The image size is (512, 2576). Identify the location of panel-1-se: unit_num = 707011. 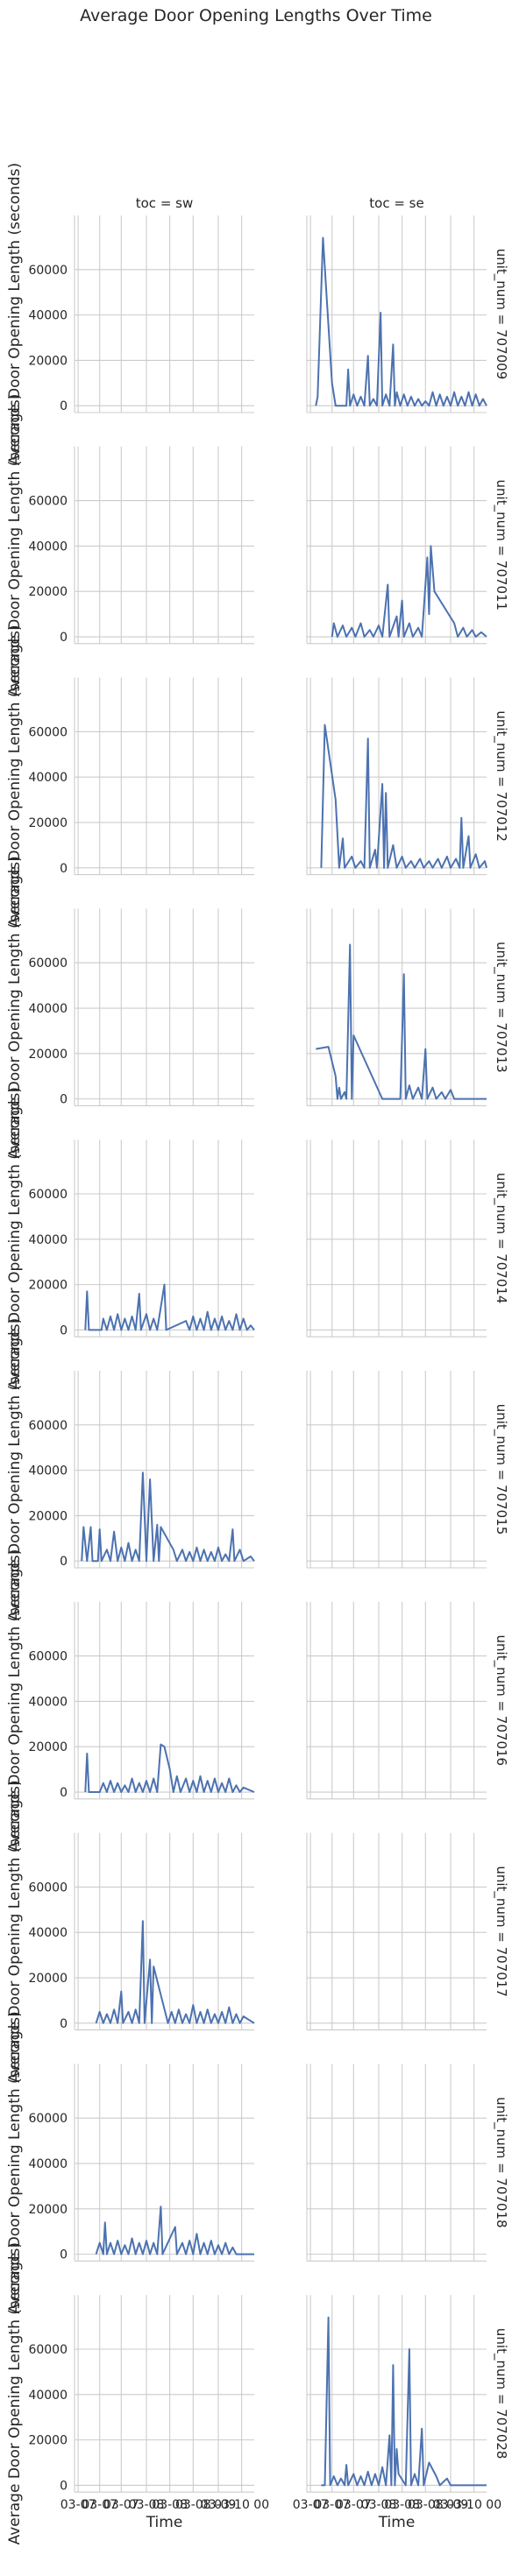
(407, 545).